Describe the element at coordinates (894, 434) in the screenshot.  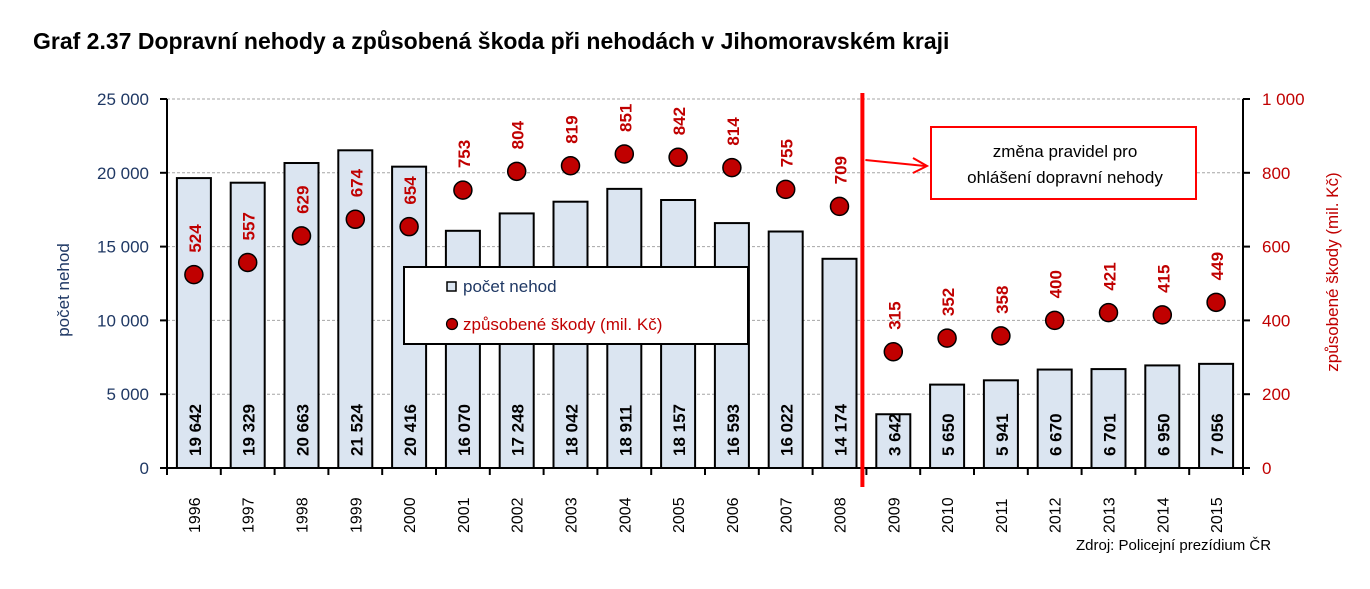
I see `bar-value-label: 3 642` at that location.